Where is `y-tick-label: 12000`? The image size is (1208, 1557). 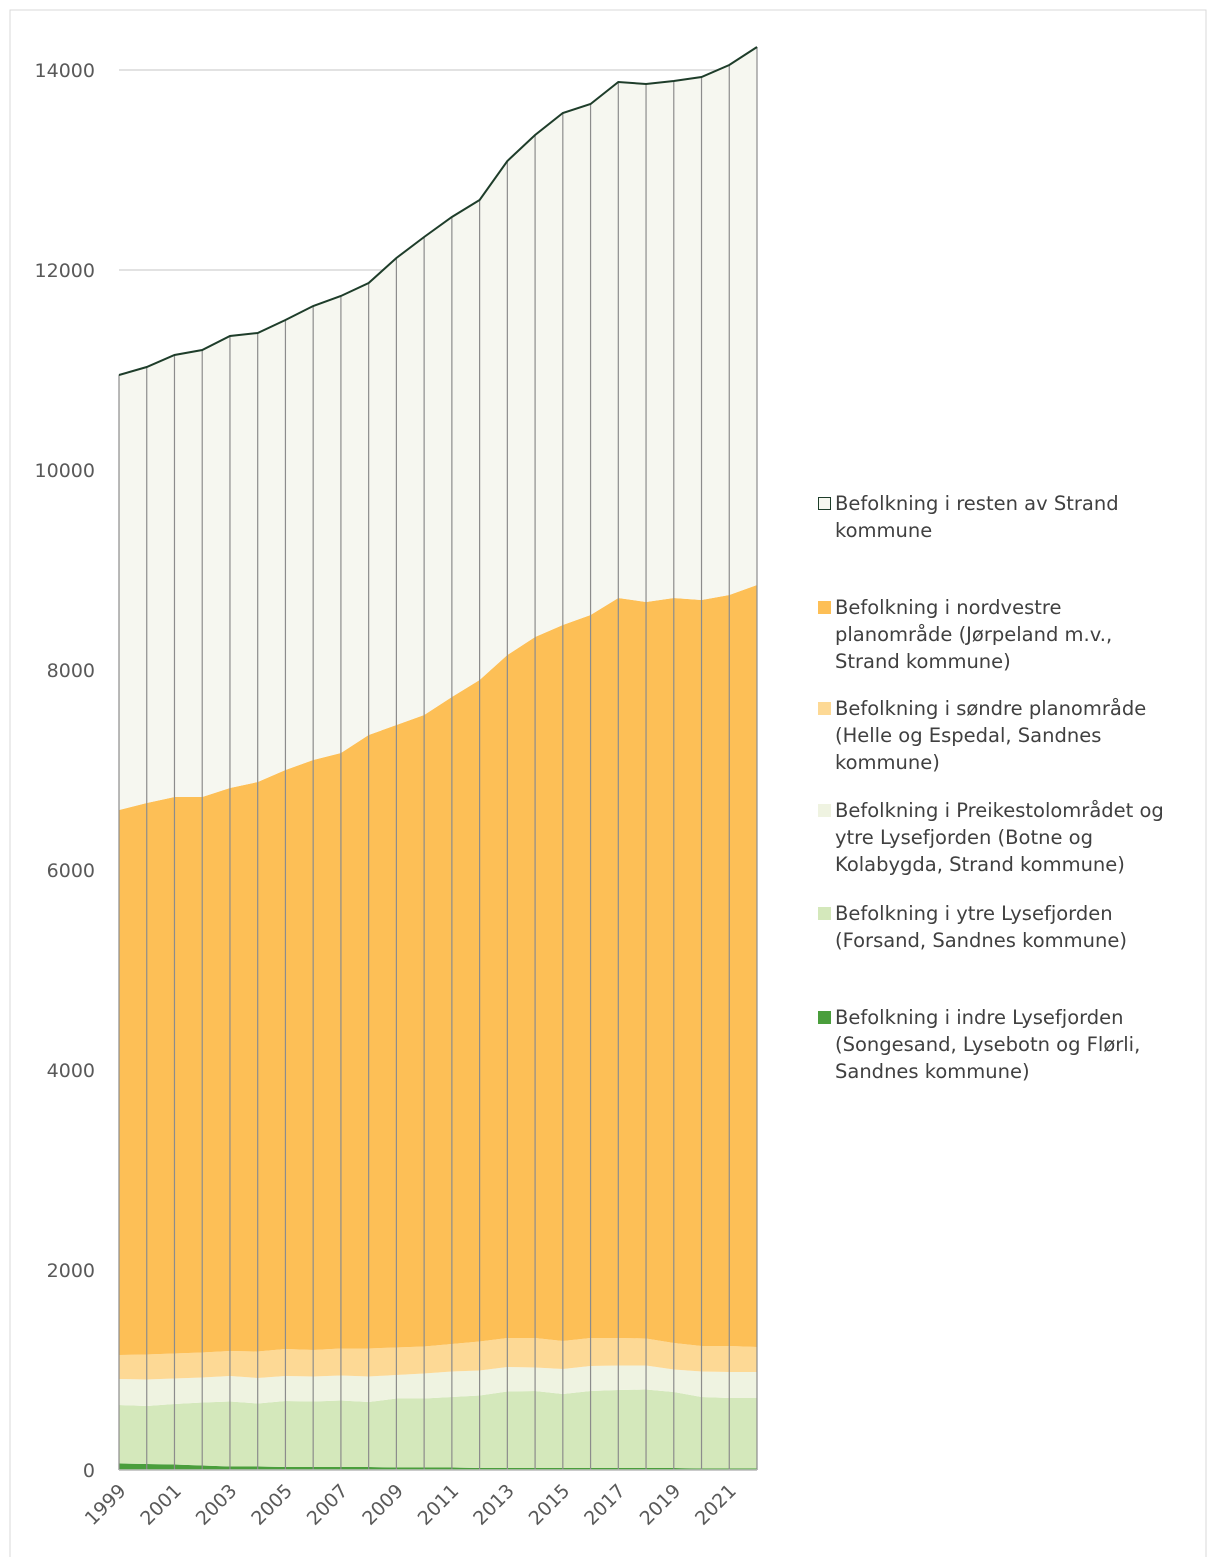 y-tick-label: 12000 is located at coordinates (65, 271).